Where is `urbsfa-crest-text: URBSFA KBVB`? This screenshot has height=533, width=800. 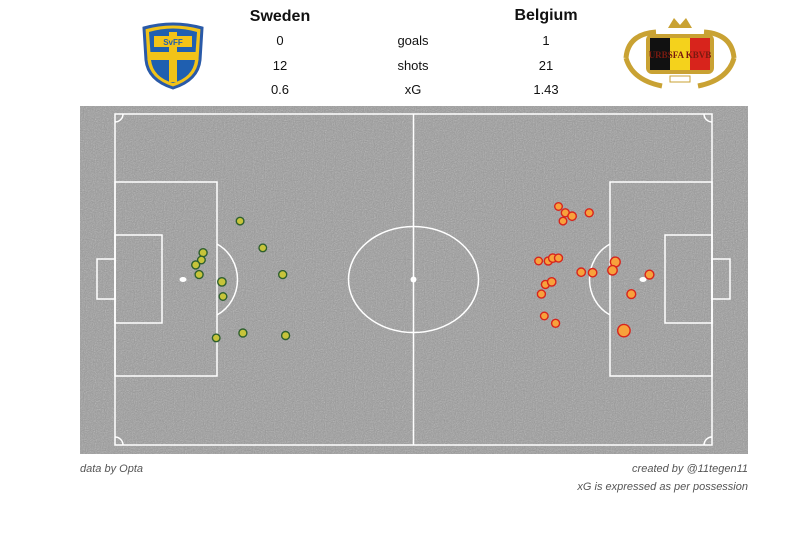
urbsfa-crest-text: URBSFA KBVB is located at coordinates (680, 55).